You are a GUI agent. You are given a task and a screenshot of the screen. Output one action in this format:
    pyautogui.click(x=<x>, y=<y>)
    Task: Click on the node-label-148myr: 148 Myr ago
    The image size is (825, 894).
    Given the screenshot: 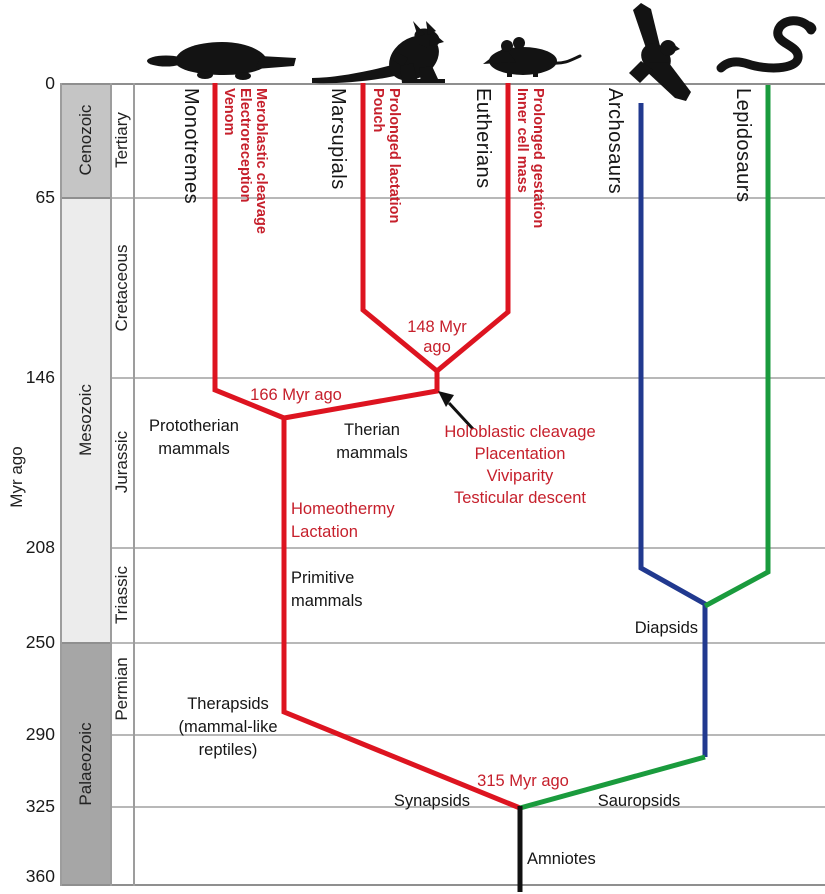 What is the action you would take?
    pyautogui.click(x=437, y=337)
    